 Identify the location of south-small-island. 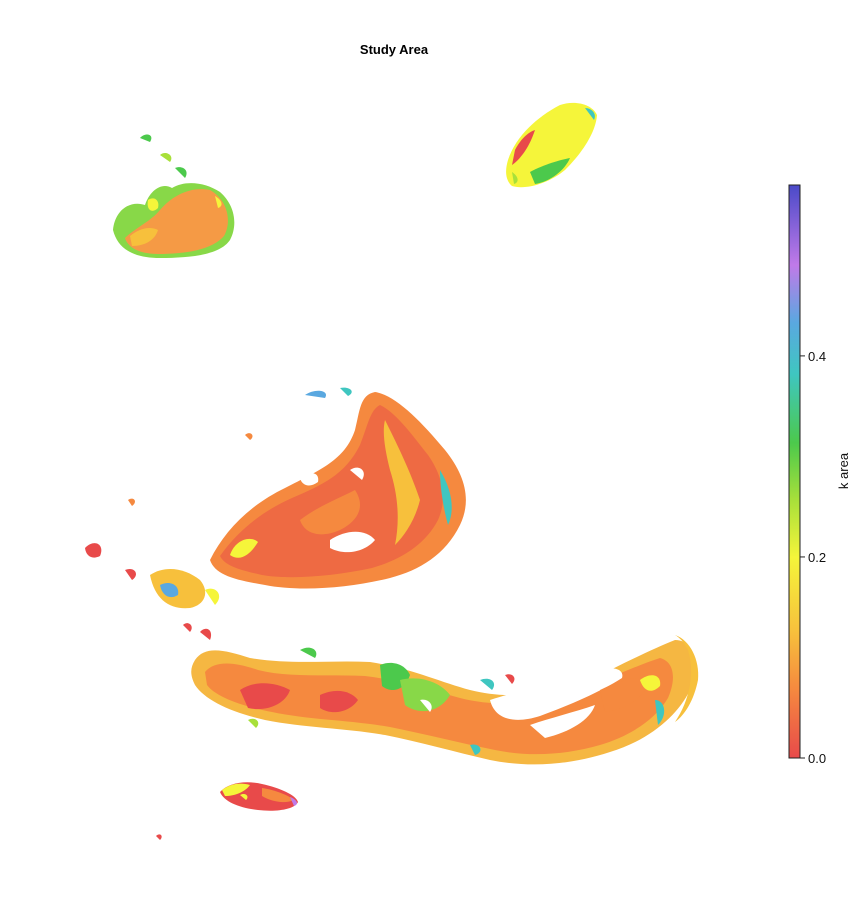
(227, 811).